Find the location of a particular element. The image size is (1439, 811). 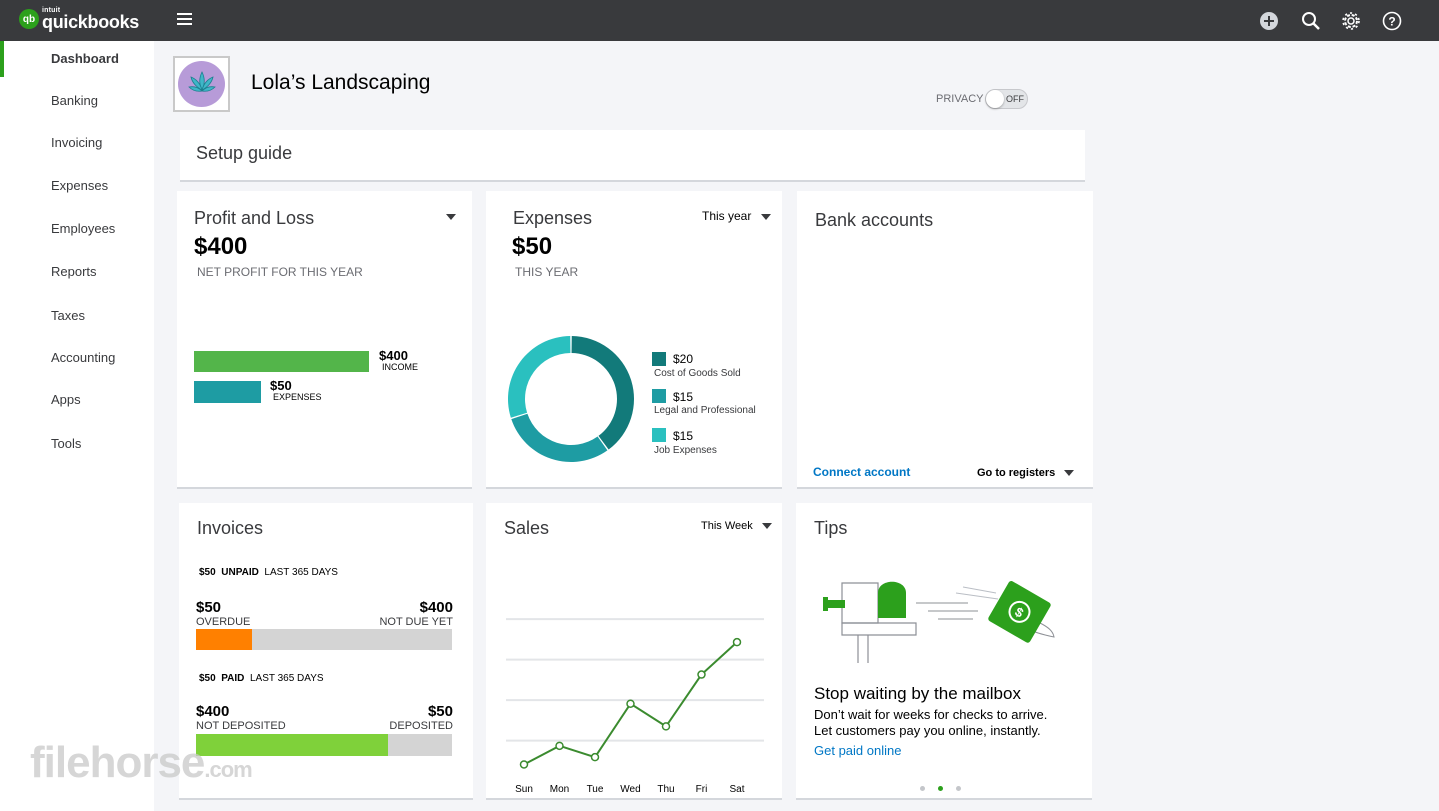

mailbox-illustration: $ is located at coordinates (939, 622).